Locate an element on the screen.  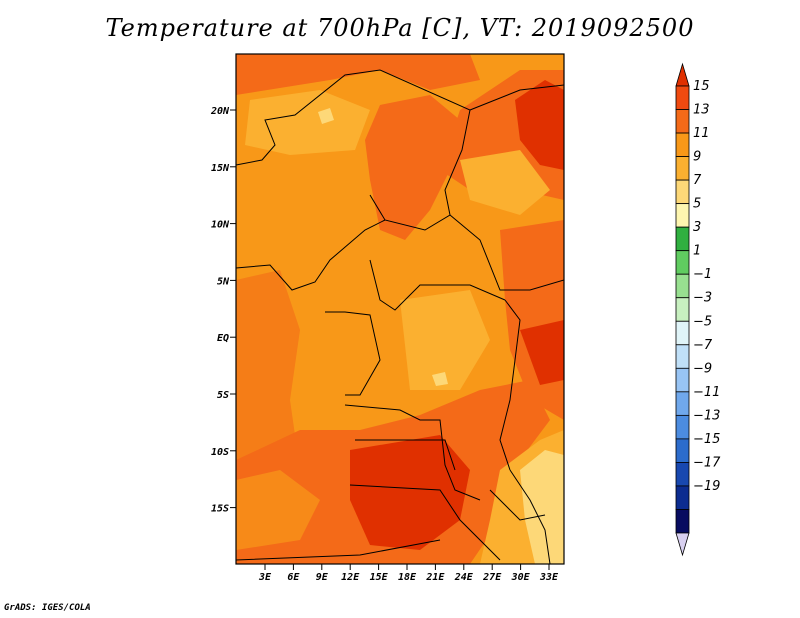
lat-tick-label: 5S is located at coordinates (223, 395).